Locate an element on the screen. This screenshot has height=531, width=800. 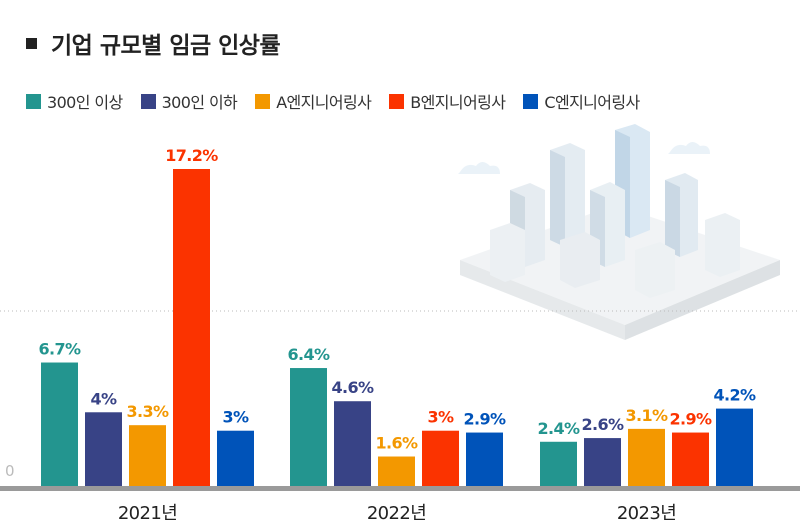
data-label: 2.4% is located at coordinates (559, 428).